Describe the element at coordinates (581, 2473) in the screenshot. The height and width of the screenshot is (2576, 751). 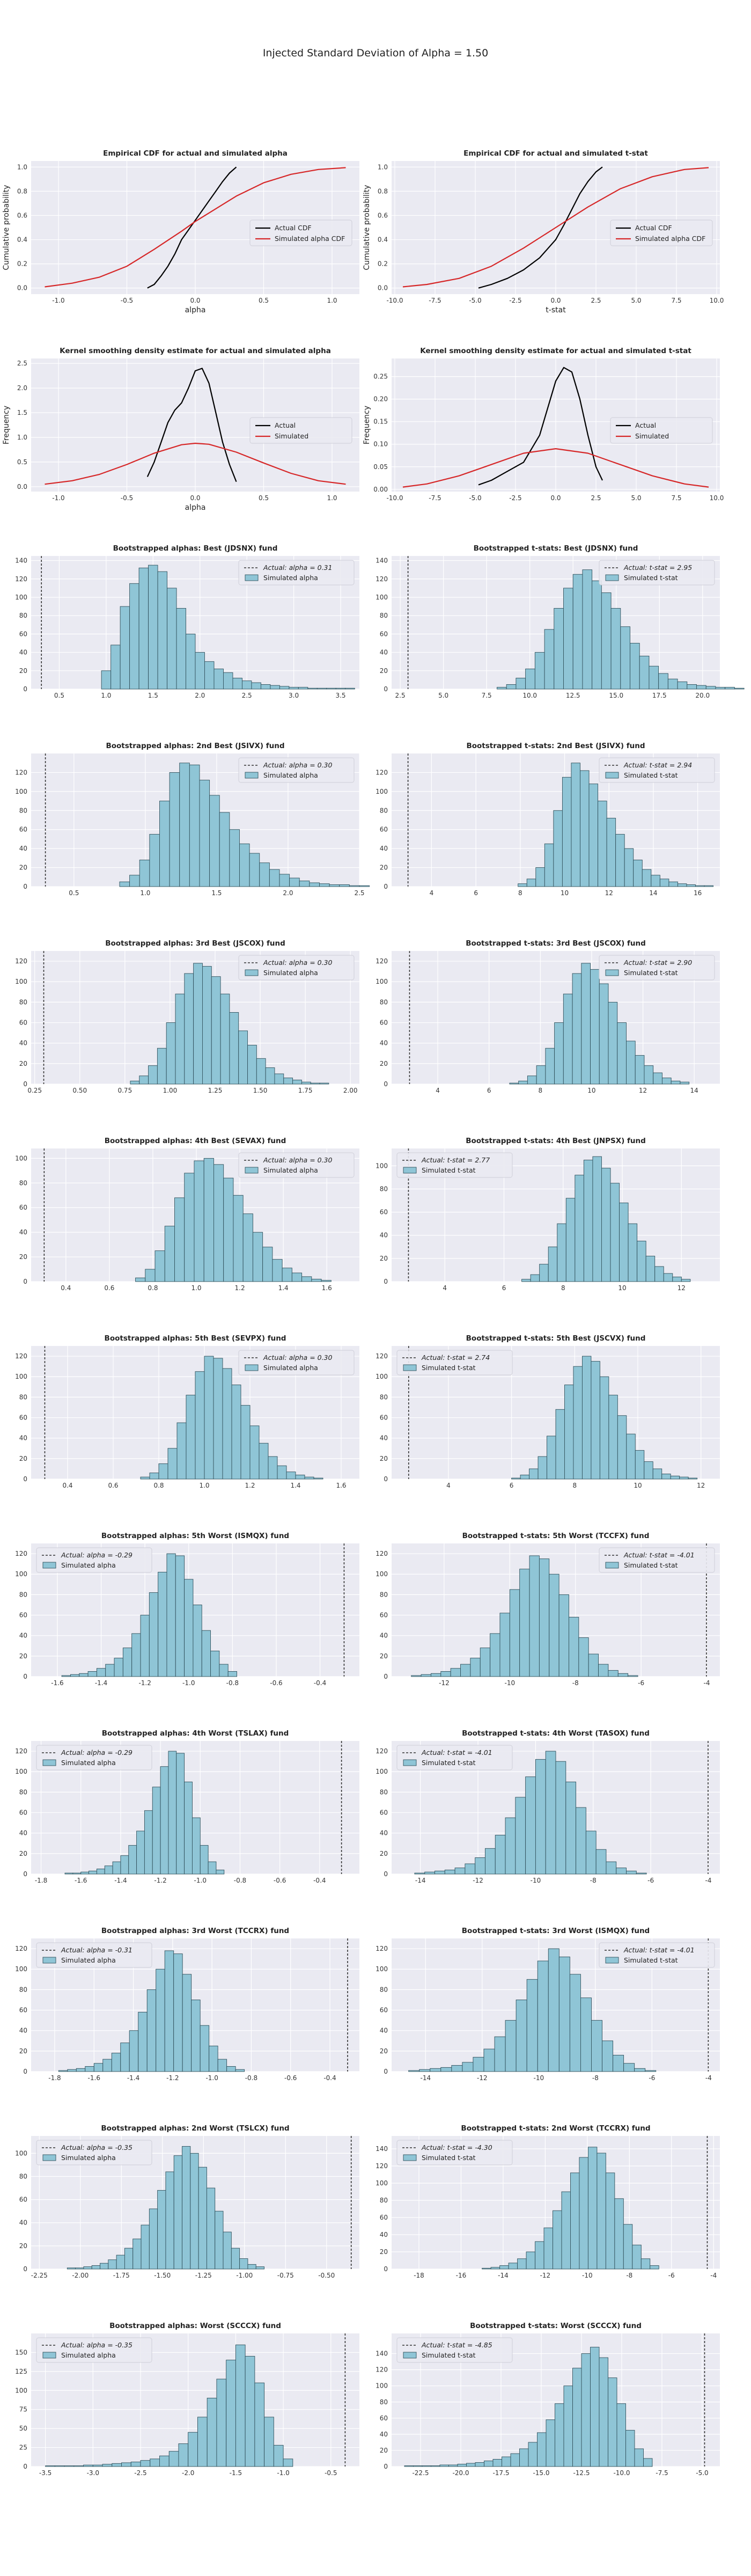
I see `x-tick-label: -12.5` at that location.